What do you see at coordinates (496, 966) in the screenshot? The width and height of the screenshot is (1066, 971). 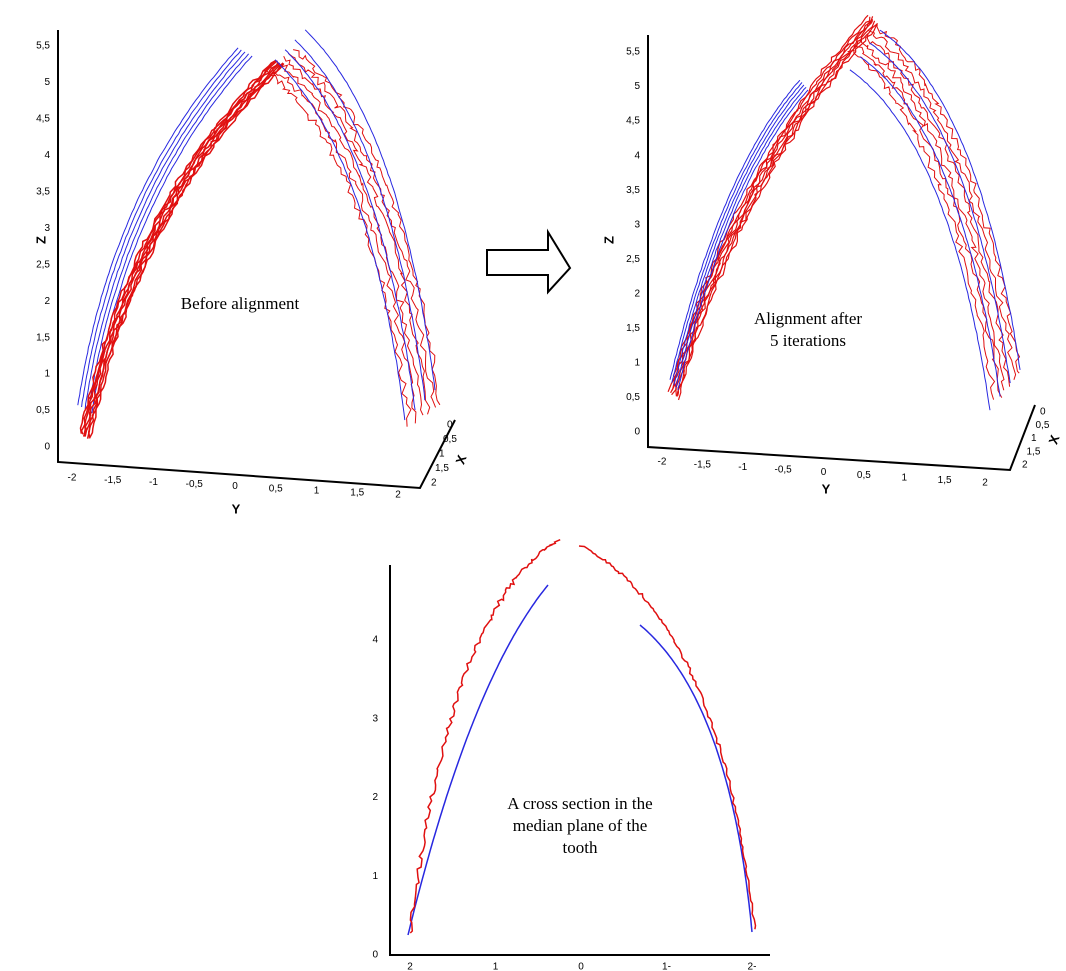 I see `bottom-tick-label: 1` at bounding box center [496, 966].